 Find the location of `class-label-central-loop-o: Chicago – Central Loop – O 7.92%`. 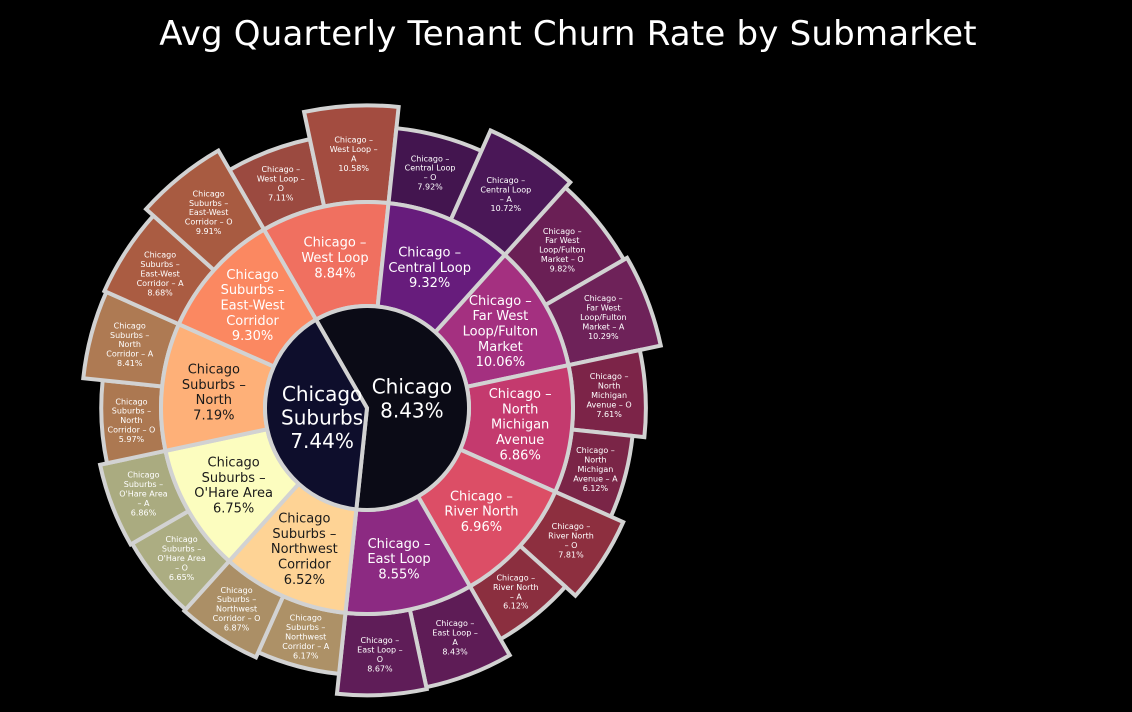

class-label-central-loop-o: Chicago – Central Loop – O 7.92% is located at coordinates (430, 172).